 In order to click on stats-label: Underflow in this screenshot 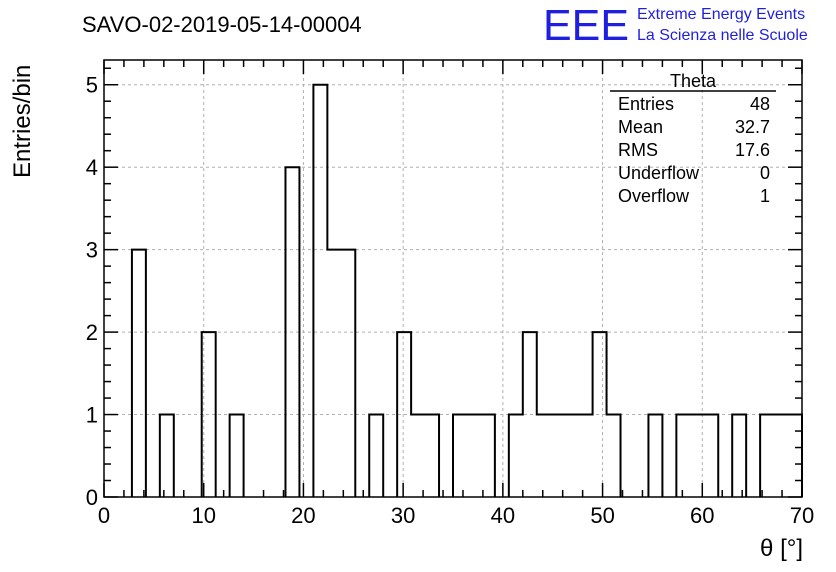, I will do `click(659, 173)`.